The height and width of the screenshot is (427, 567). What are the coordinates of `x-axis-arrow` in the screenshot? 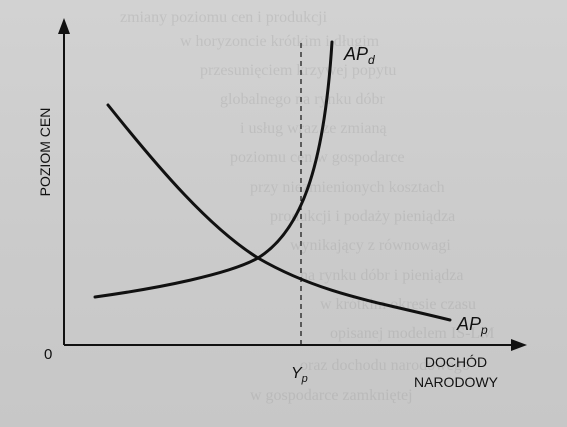 It's located at (519, 345).